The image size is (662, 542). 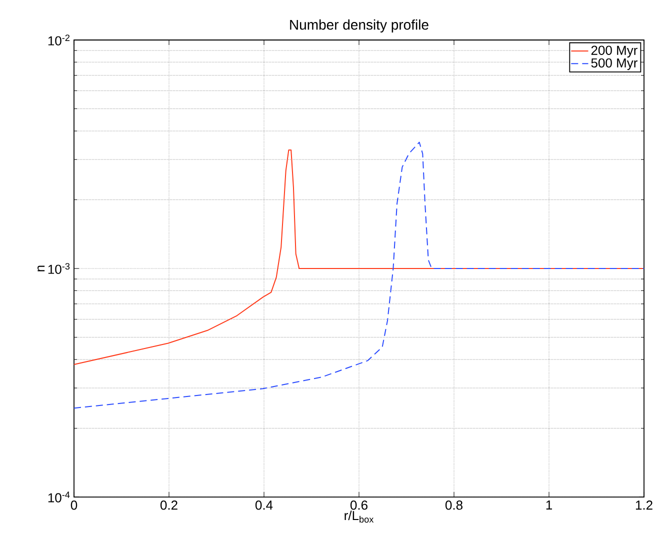 What do you see at coordinates (74, 505) in the screenshot?
I see `x-tick-label: 0` at bounding box center [74, 505].